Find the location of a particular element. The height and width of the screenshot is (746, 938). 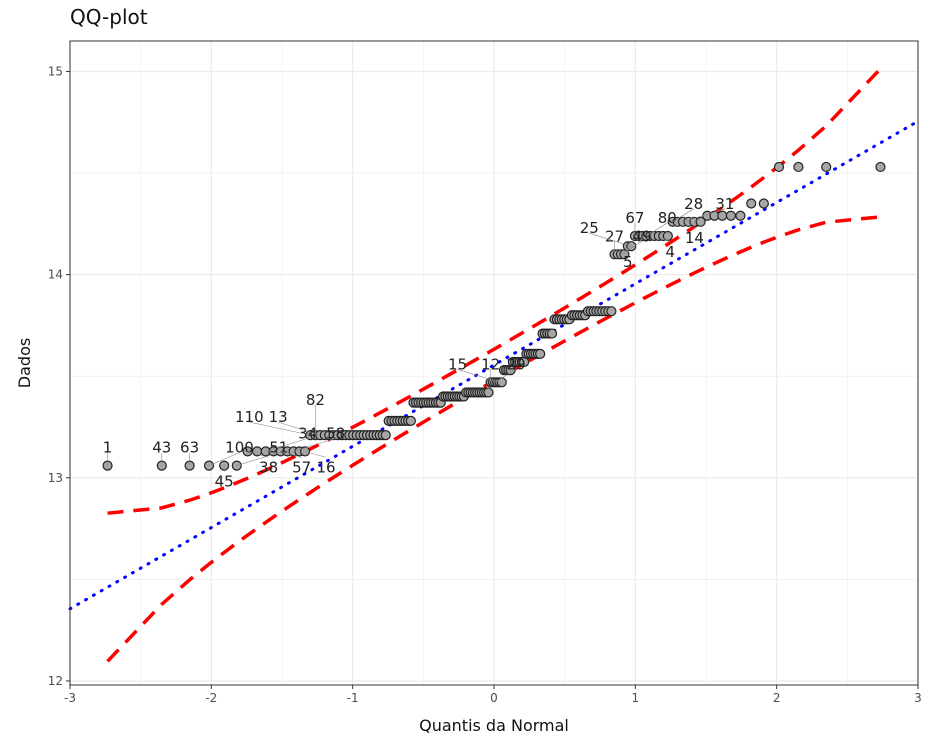

y-tick-label: 12 is located at coordinates (55, 681).